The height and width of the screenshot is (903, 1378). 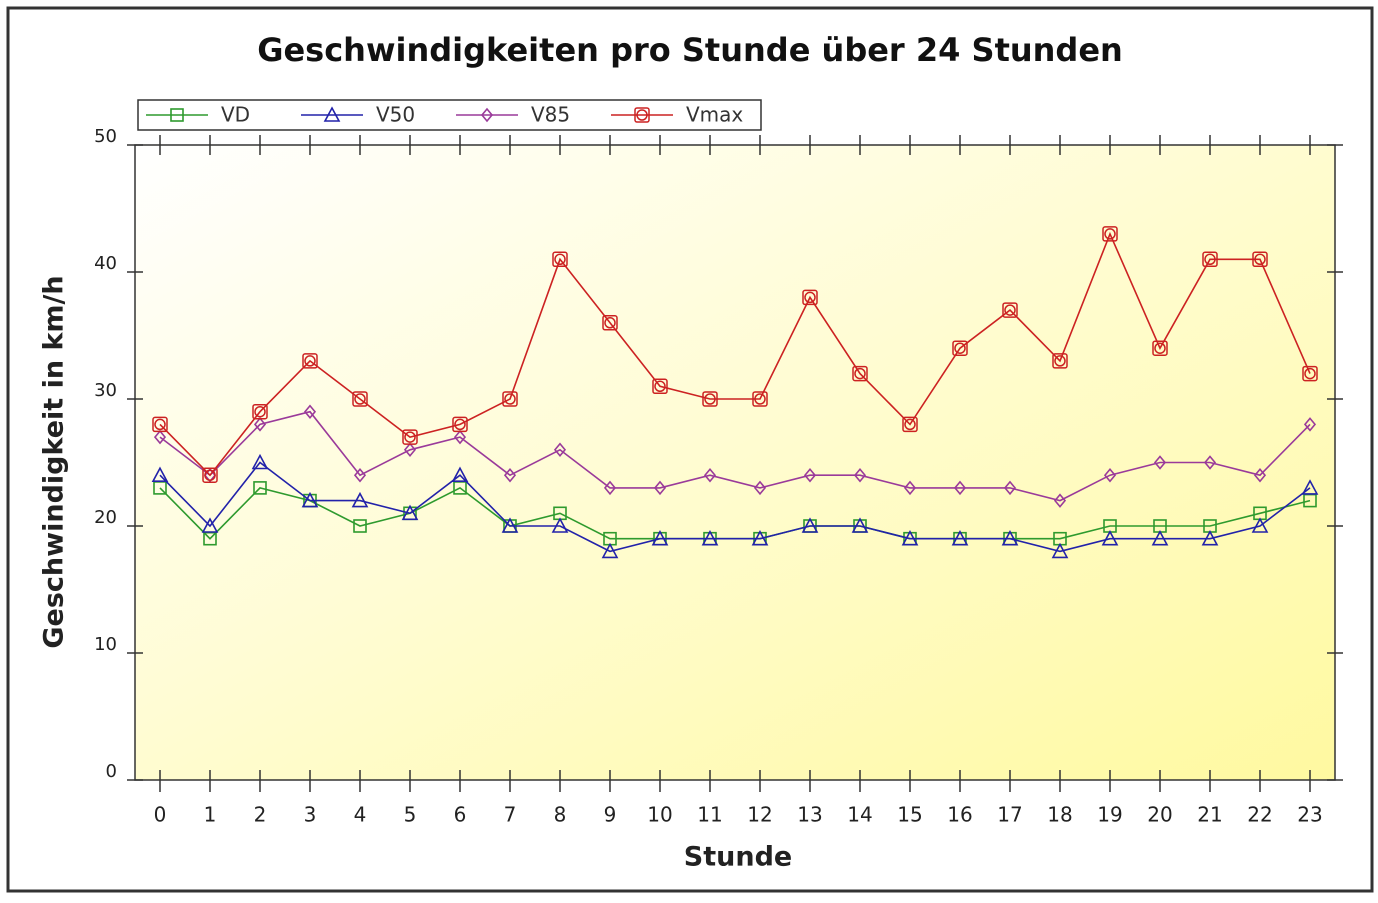 I want to click on y-tick-label: 0, so click(x=111, y=771).